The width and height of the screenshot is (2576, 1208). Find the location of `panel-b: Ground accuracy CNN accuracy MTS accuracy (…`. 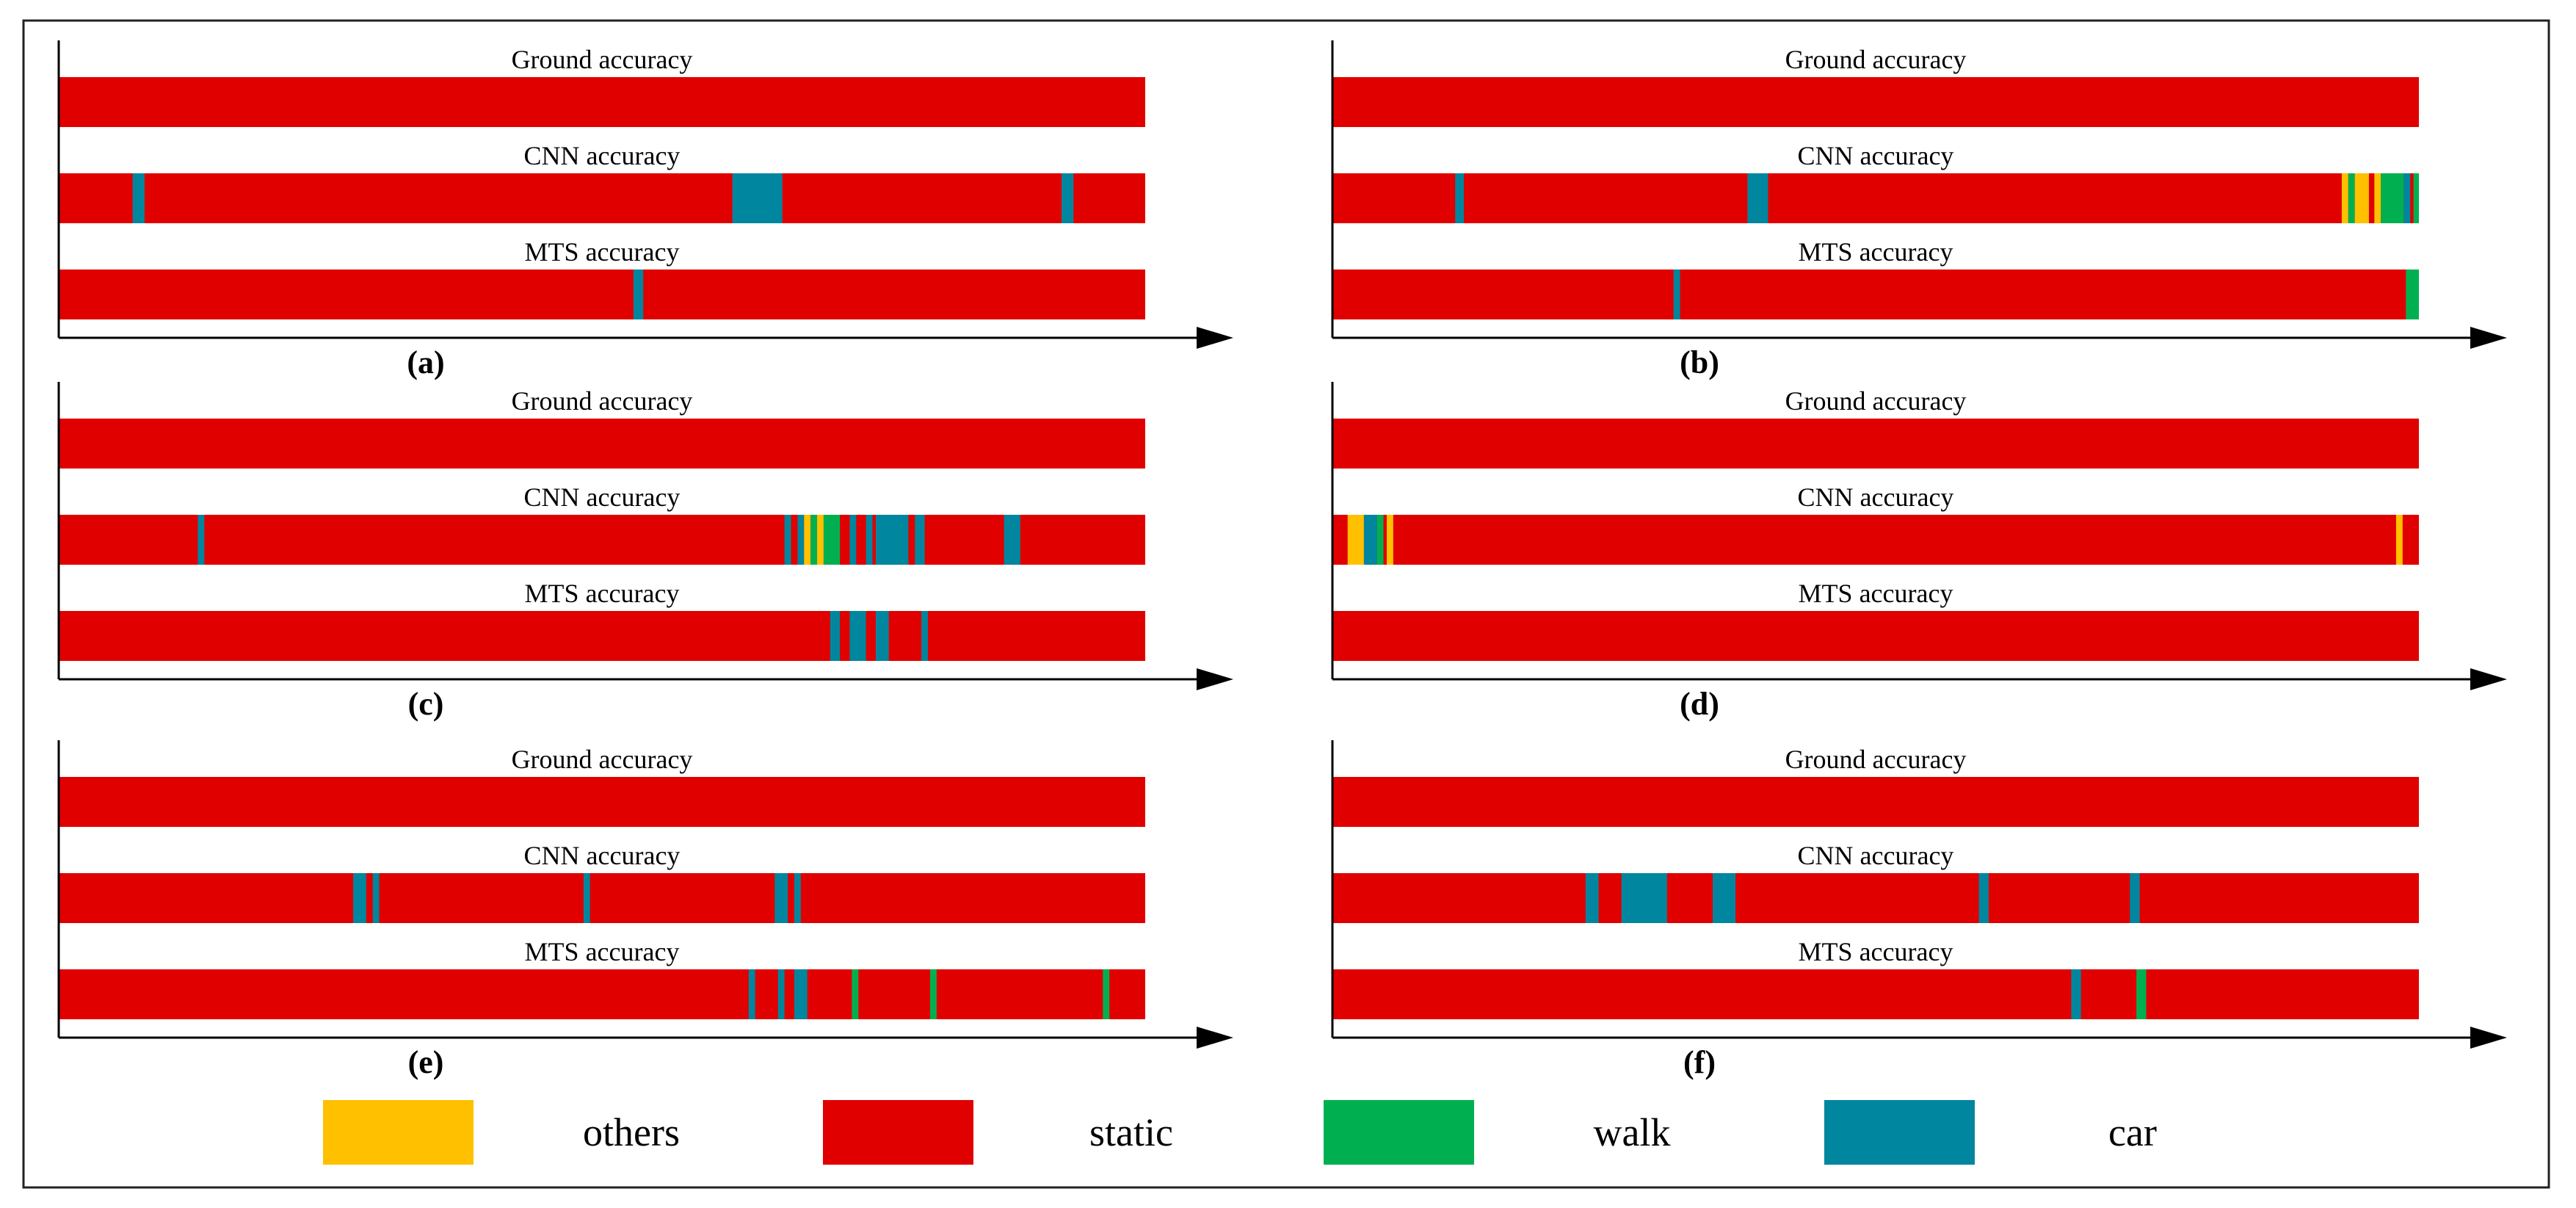

panel-b: Ground accuracy CNN accuracy MTS accuracy (… is located at coordinates (1919, 210).